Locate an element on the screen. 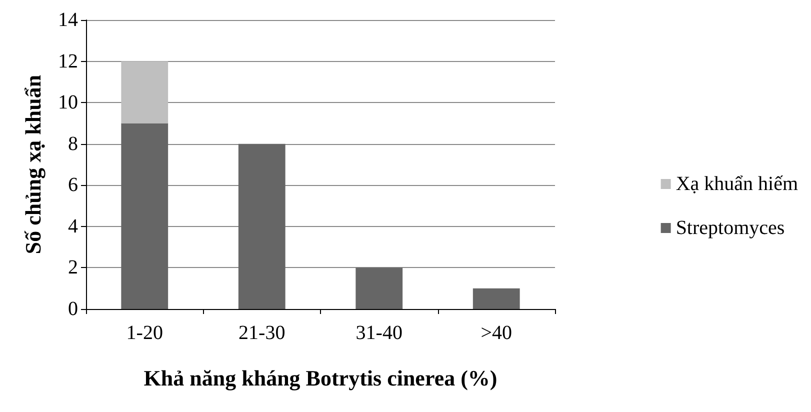  y-tick-label: 4 is located at coordinates (73, 226).